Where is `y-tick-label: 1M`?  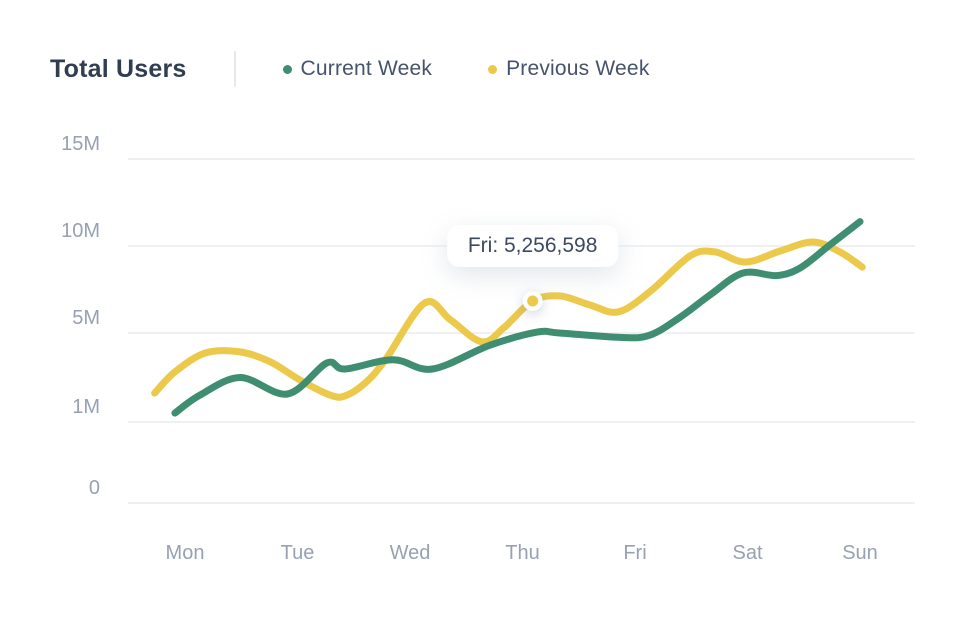 y-tick-label: 1M is located at coordinates (86, 407).